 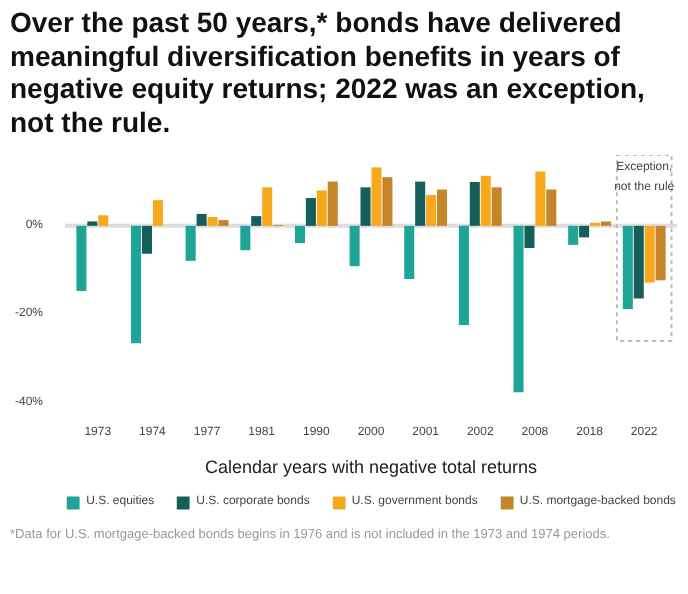 What do you see at coordinates (371, 467) in the screenshot?
I see `x-axis-title: Calendar years with negative total returns` at bounding box center [371, 467].